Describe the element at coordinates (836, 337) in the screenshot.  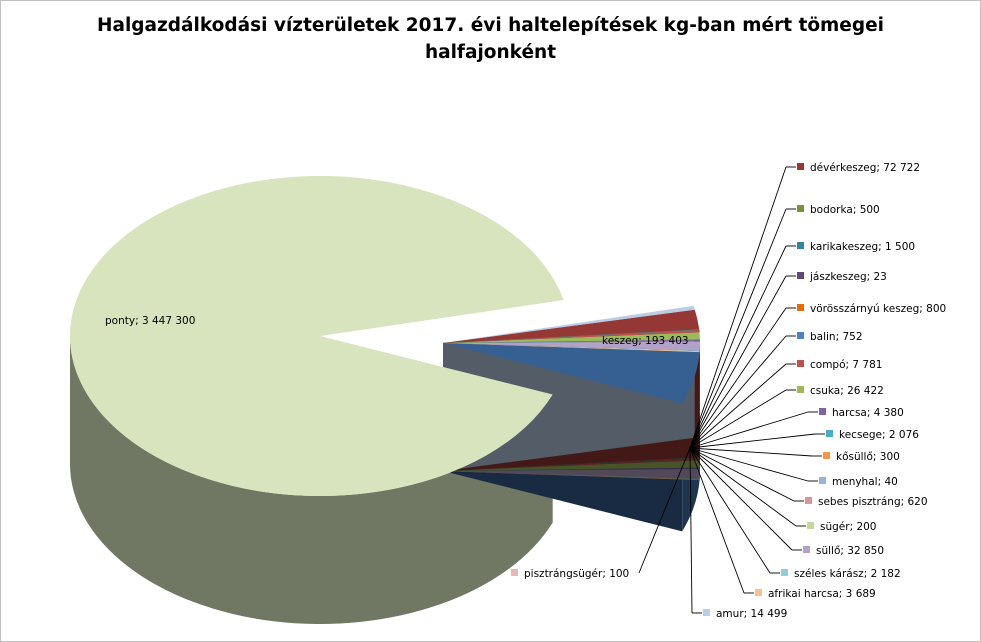
I see `data-label-balin: balin; 752` at that location.